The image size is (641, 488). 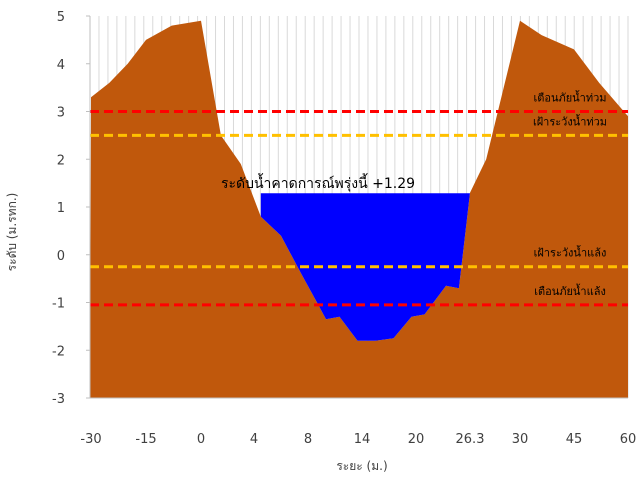 I want to click on x-tick-label: 60, so click(x=628, y=439).